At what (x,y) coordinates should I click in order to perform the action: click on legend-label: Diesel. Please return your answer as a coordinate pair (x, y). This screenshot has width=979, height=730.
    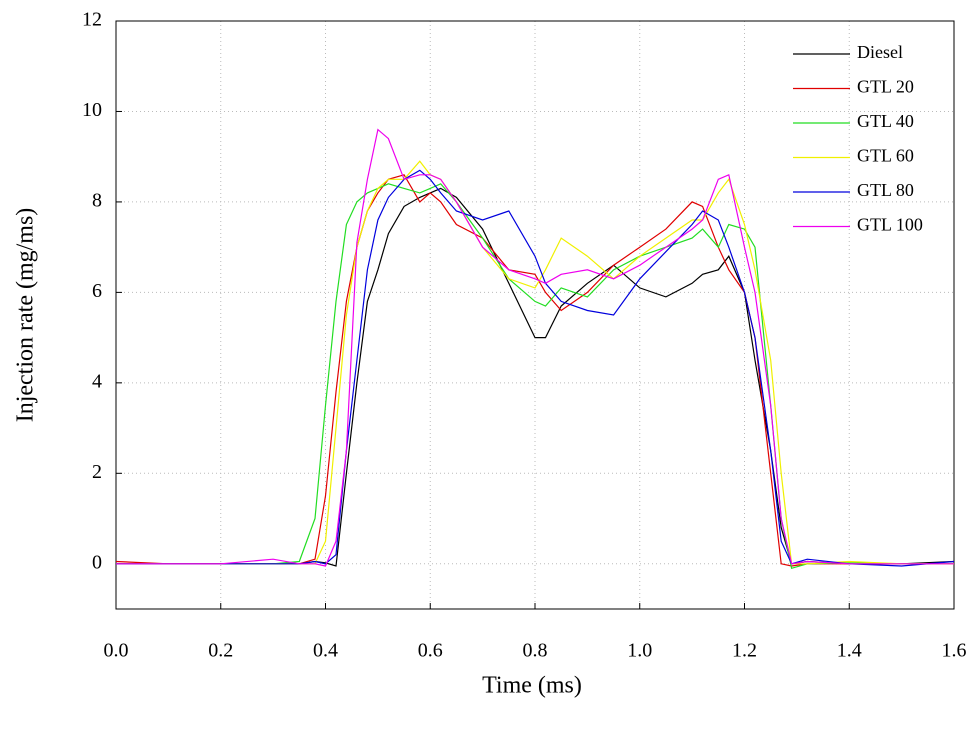
    Looking at the image, I should click on (880, 52).